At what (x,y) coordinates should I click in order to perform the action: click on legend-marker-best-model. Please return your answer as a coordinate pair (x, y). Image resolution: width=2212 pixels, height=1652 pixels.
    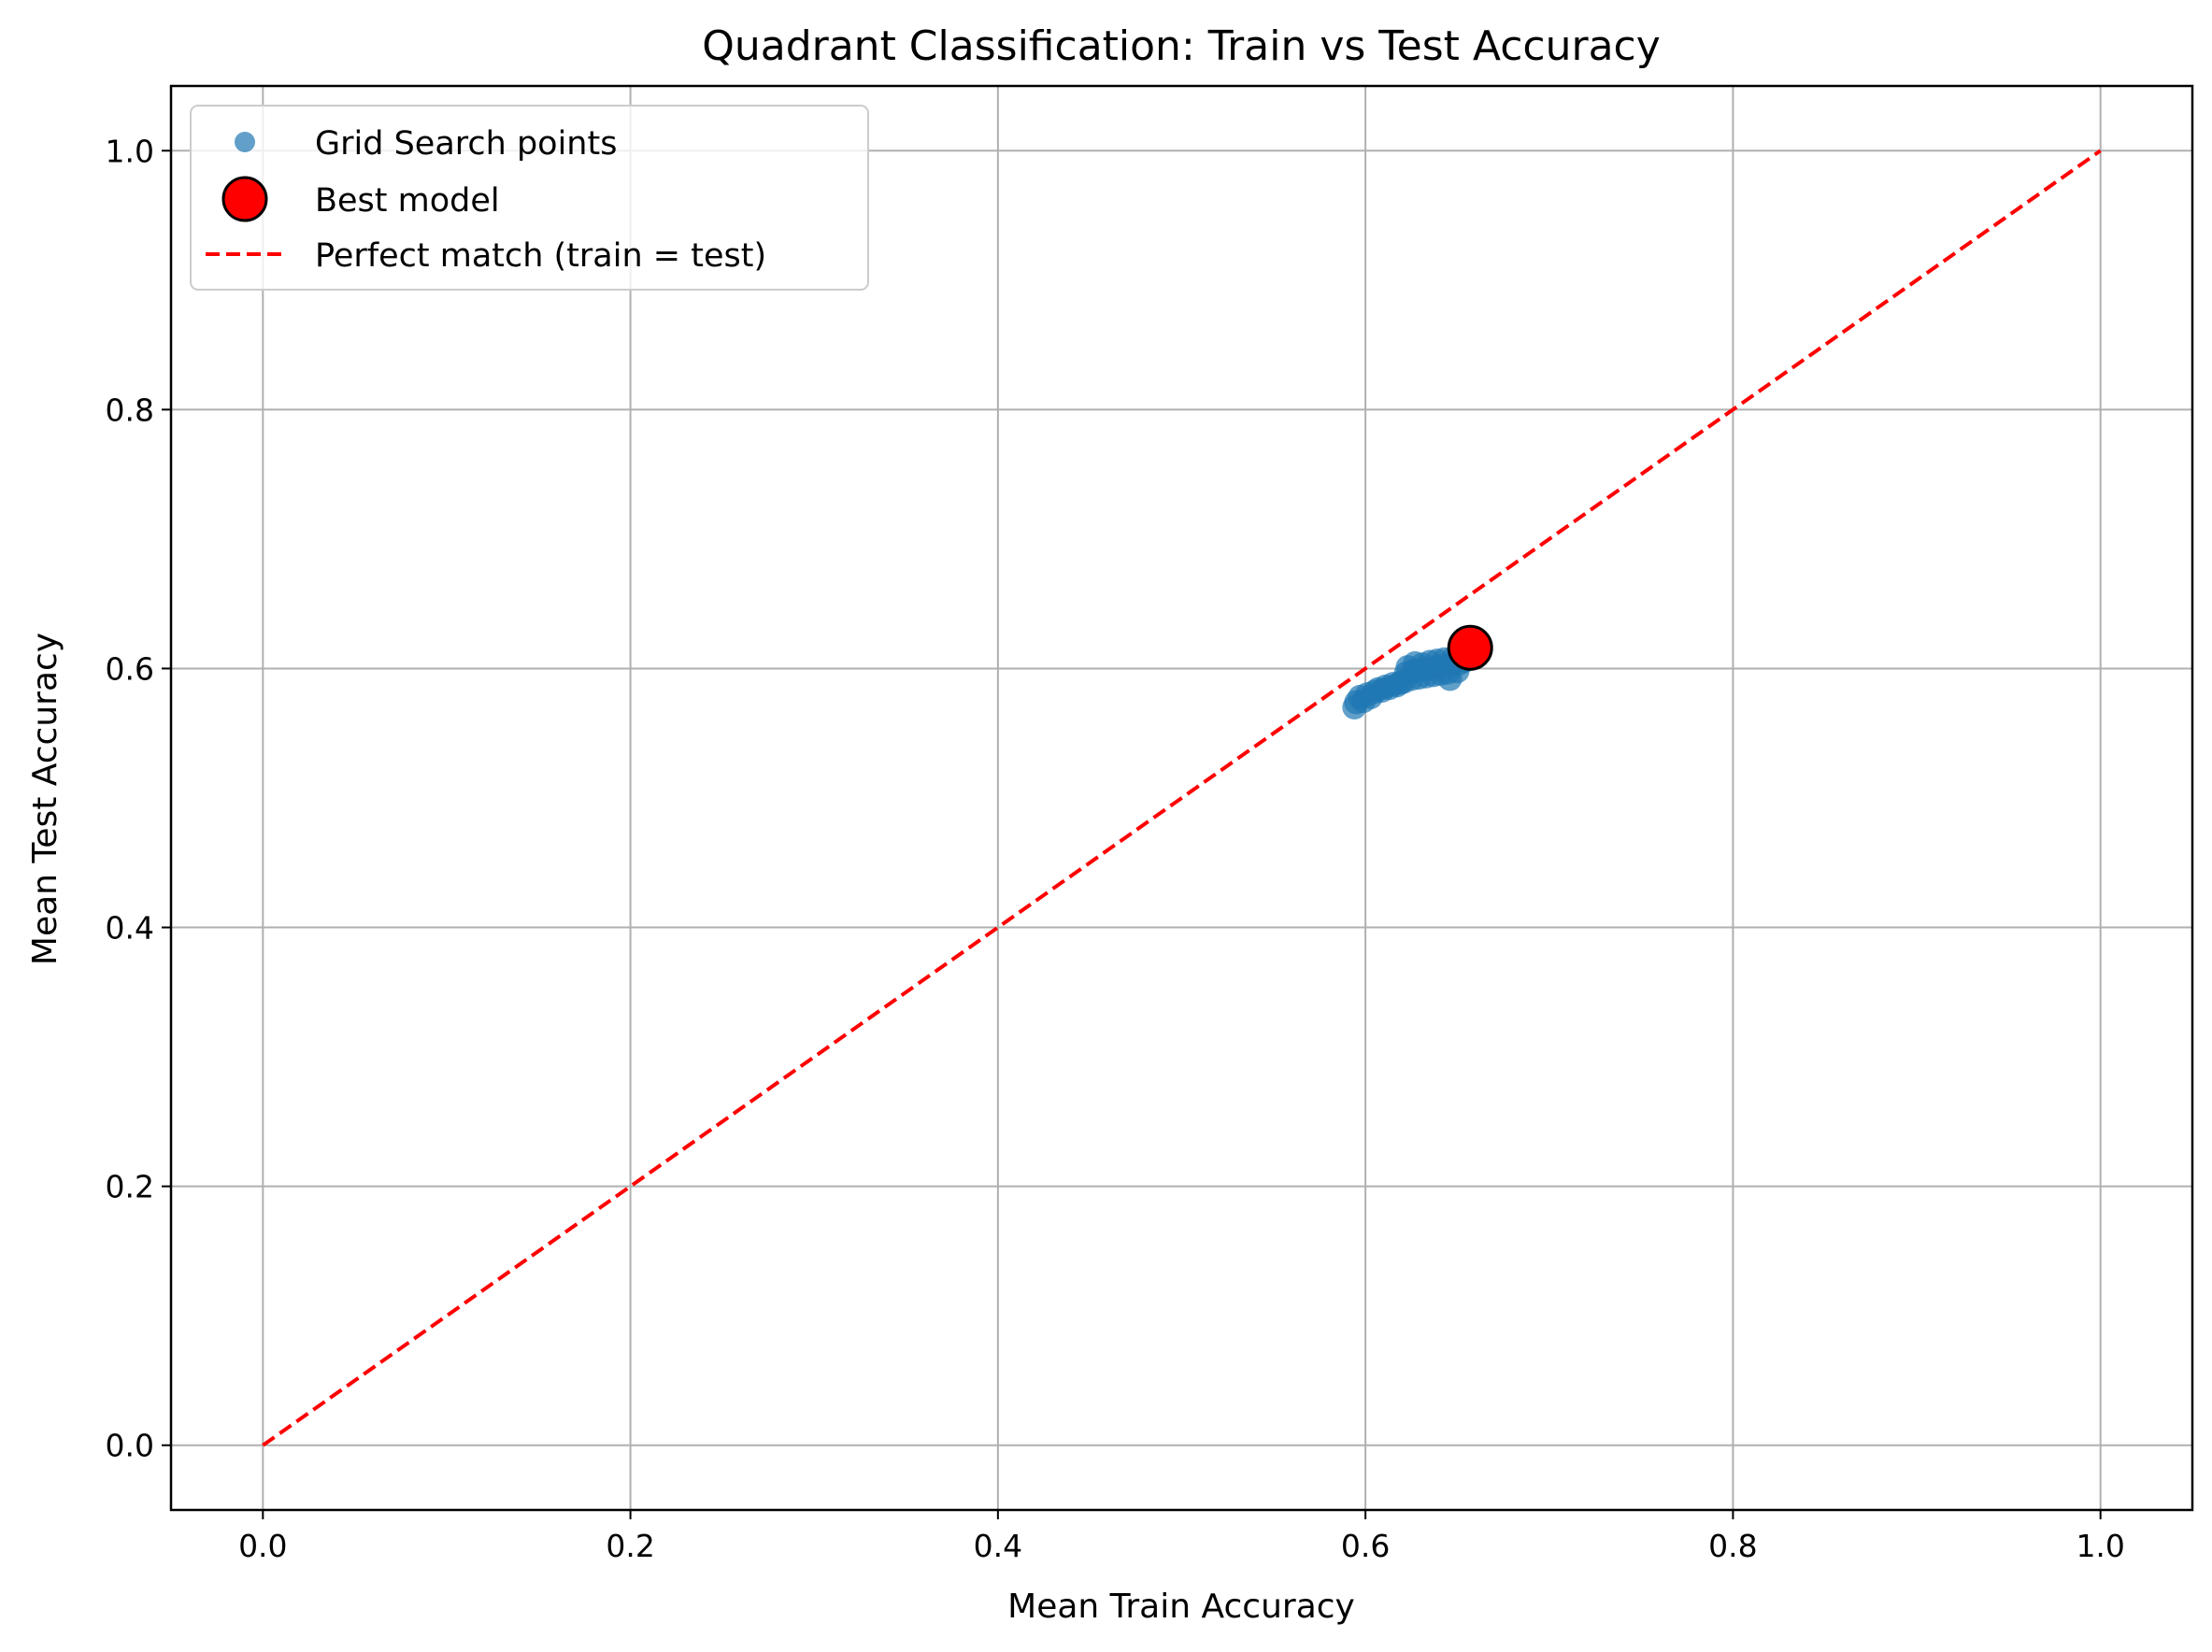
    Looking at the image, I should click on (244, 199).